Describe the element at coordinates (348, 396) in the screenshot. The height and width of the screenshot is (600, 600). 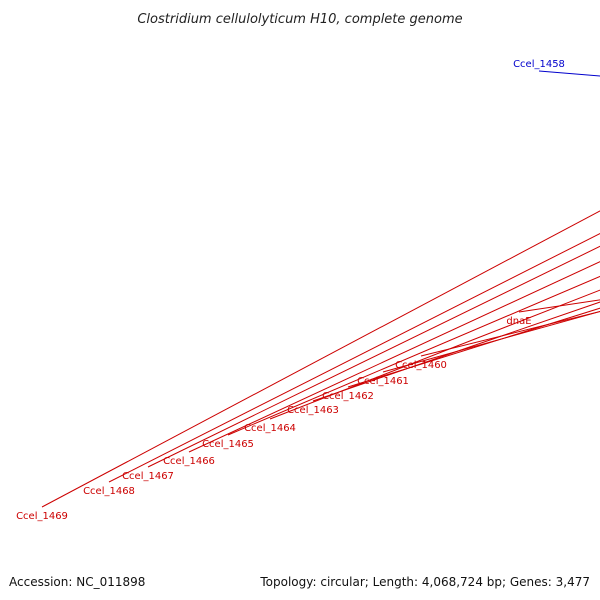
I see `gene-label: Ccel_1462` at that location.